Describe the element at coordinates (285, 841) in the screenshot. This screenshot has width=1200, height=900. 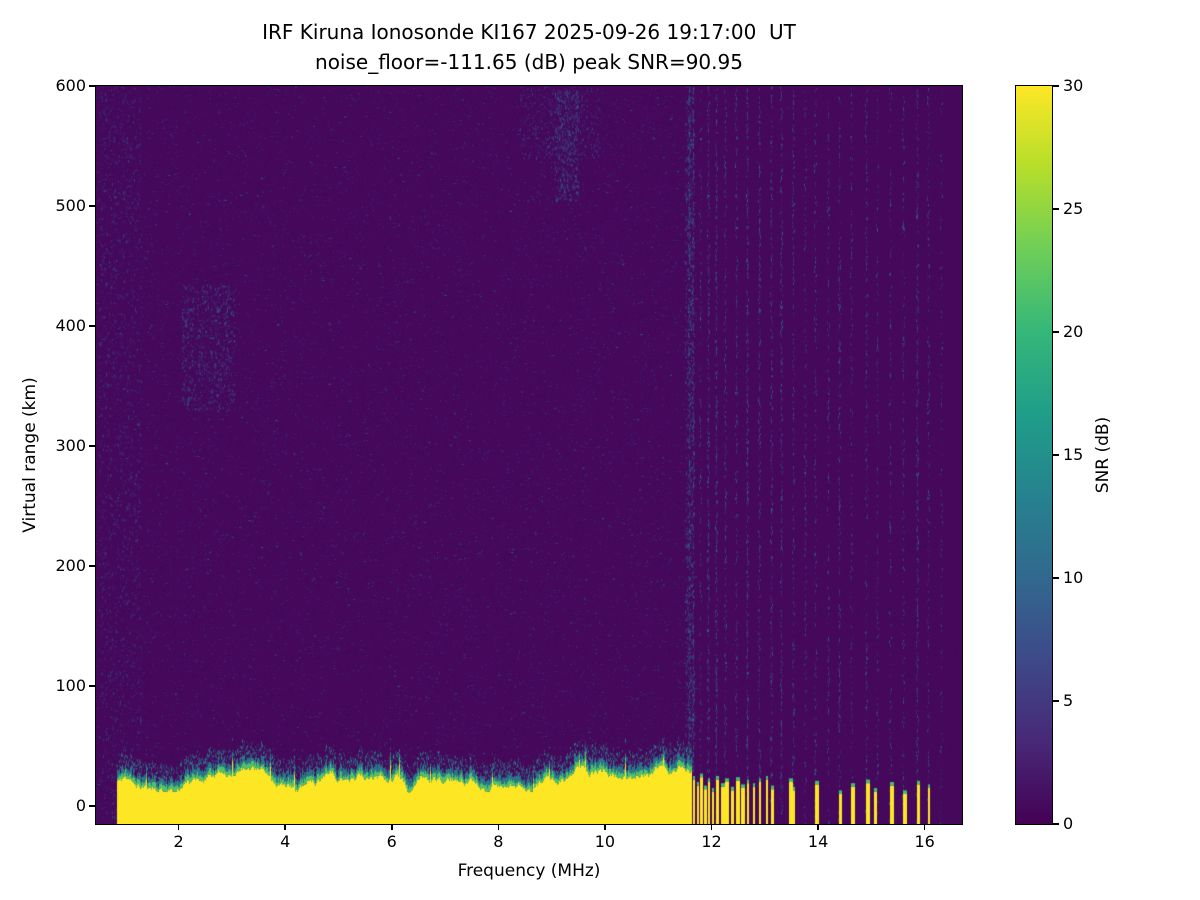
I see `x-tick-label: 4` at that location.